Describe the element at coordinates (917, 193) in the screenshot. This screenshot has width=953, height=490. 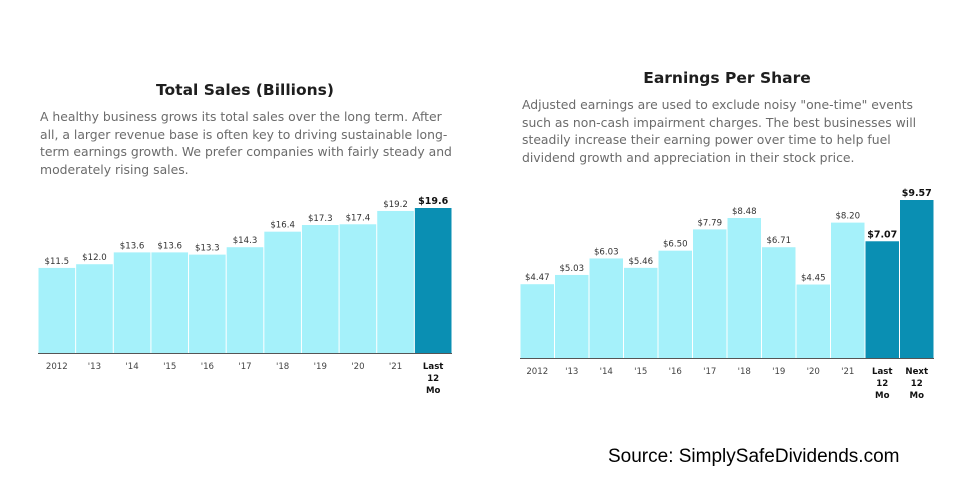
I see `eps-value-label: $9.57` at that location.